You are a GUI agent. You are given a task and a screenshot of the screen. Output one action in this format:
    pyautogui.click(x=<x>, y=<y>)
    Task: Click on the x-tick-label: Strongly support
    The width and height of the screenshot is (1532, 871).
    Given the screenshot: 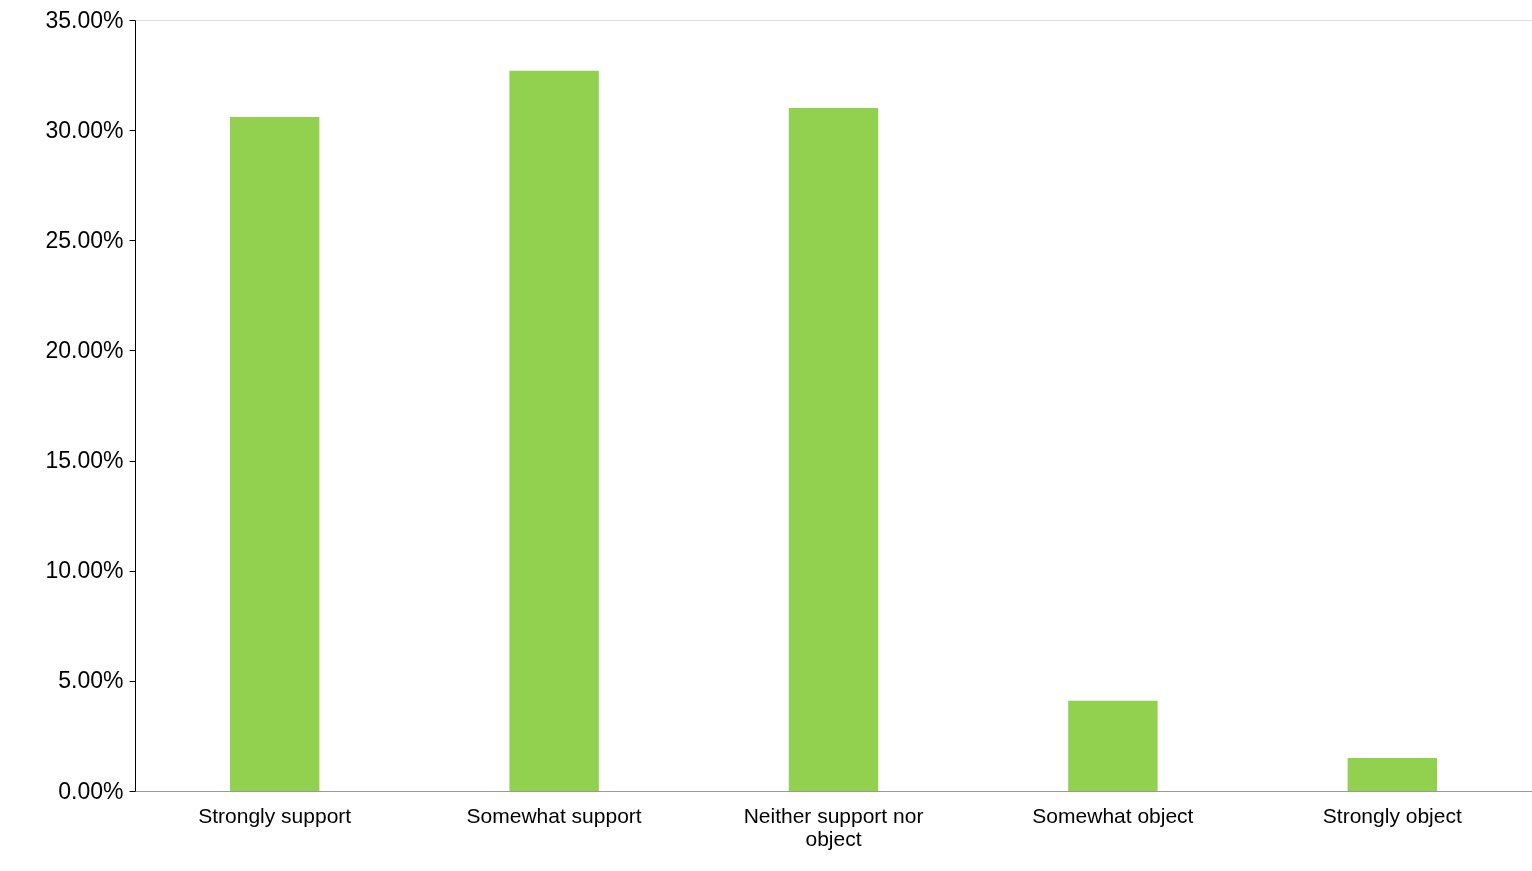 What is the action you would take?
    pyautogui.click(x=275, y=815)
    